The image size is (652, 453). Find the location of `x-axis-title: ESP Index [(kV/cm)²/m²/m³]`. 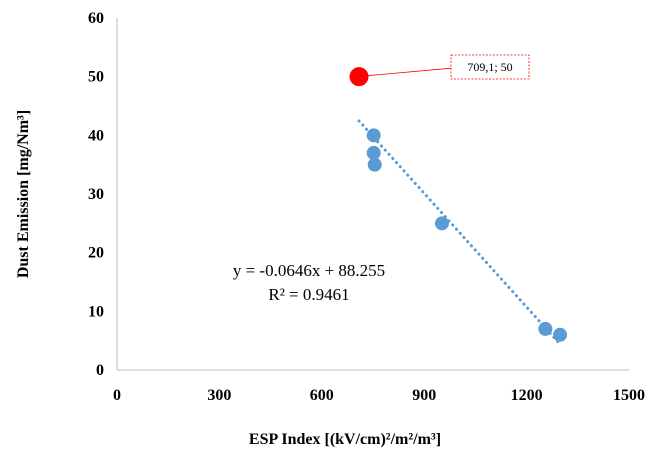

x-axis-title: ESP Index [(kV/cm)²/m²/m³] is located at coordinates (345, 439).